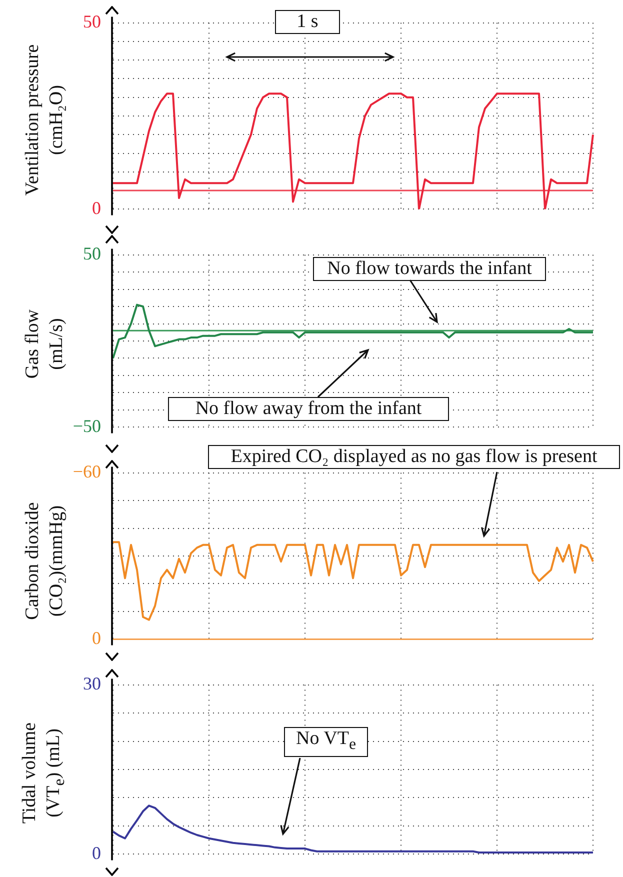 This screenshot has width=623, height=877. Describe the element at coordinates (429, 269) in the screenshot. I see `annotation: No flow towards the infant` at that location.